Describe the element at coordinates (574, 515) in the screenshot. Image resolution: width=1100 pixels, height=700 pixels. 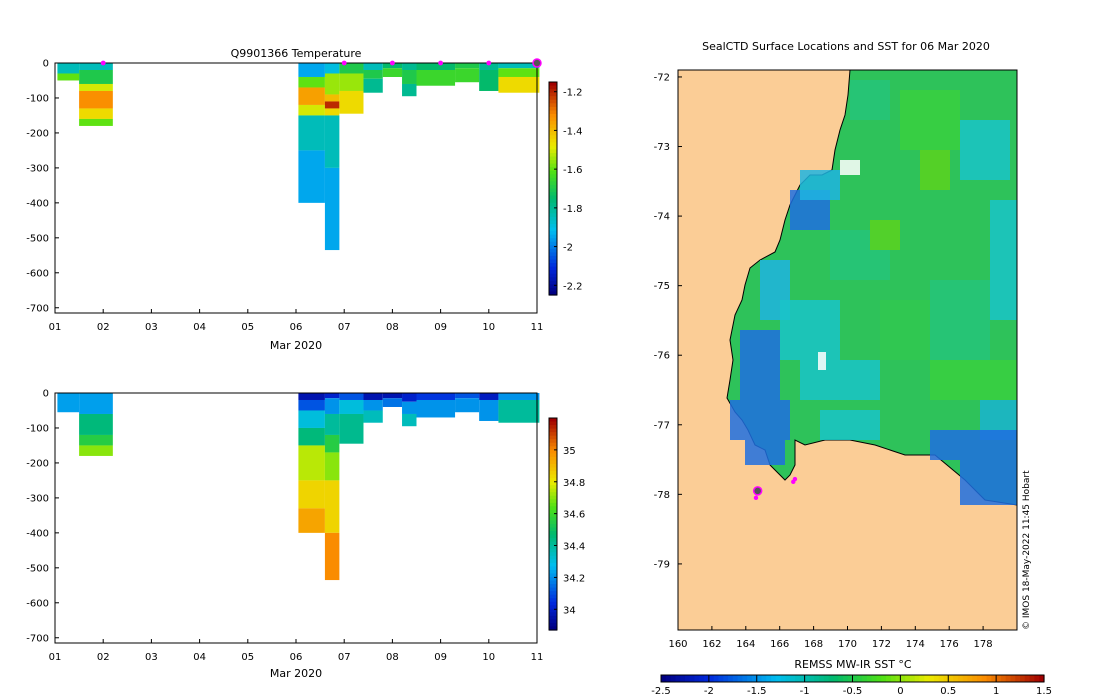
I see `colorbar-tick-label: 34.6` at that location.